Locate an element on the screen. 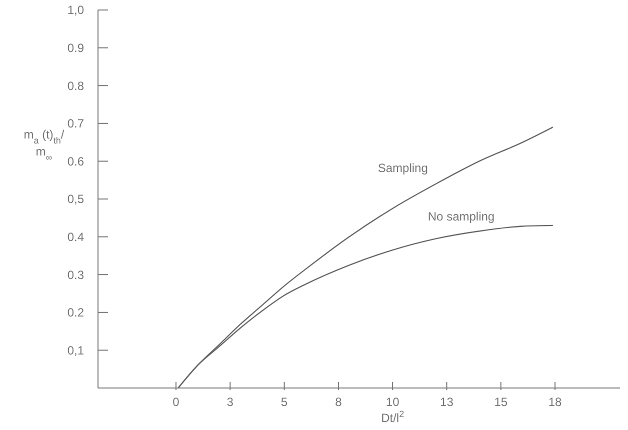 The height and width of the screenshot is (430, 628). y-tick-label: 0.2 is located at coordinates (75, 313).